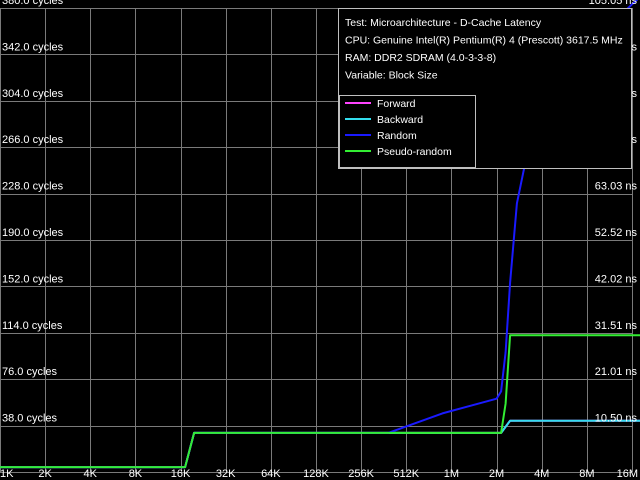  I want to click on y-left-tick-label: 190.0 cycles, so click(33, 233).